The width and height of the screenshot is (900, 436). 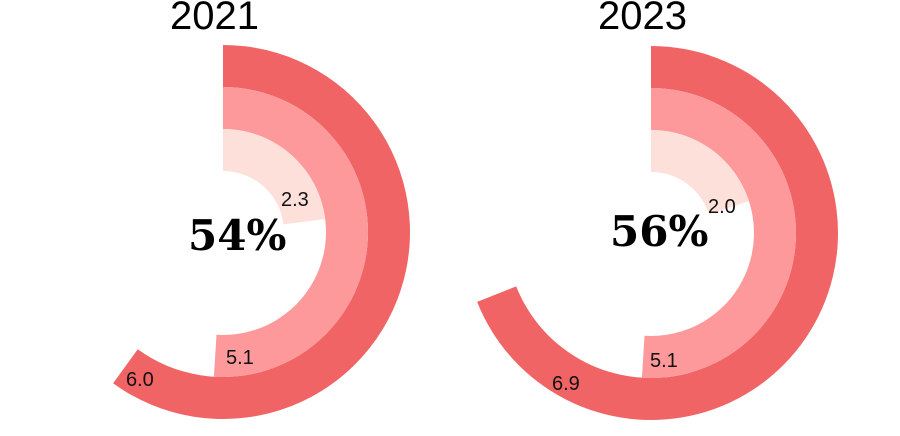 I want to click on value-inner: 2.0, so click(x=722, y=207).